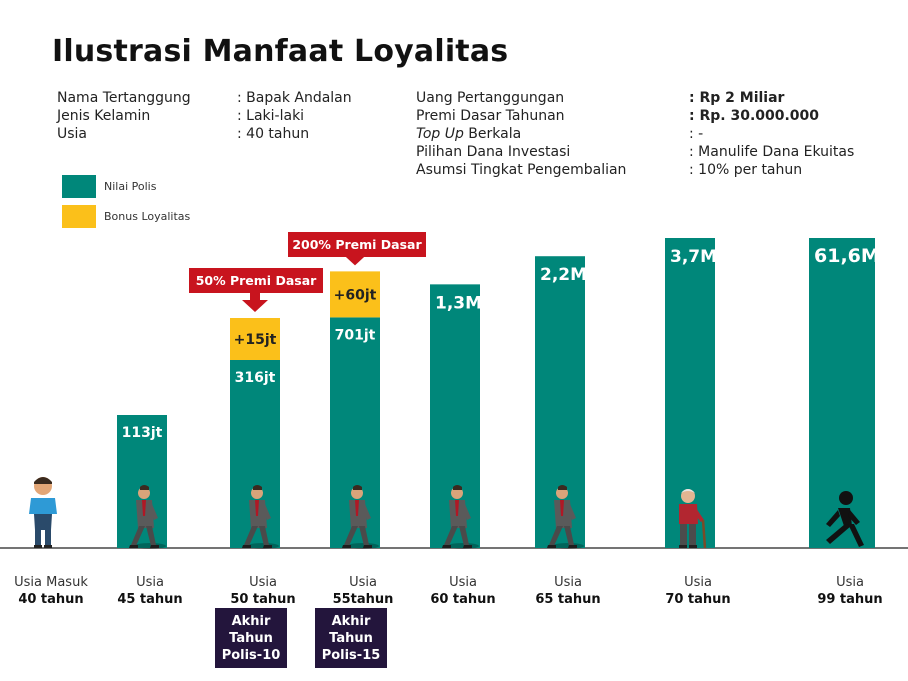  I want to click on note-text: Polis-15, so click(351, 655).